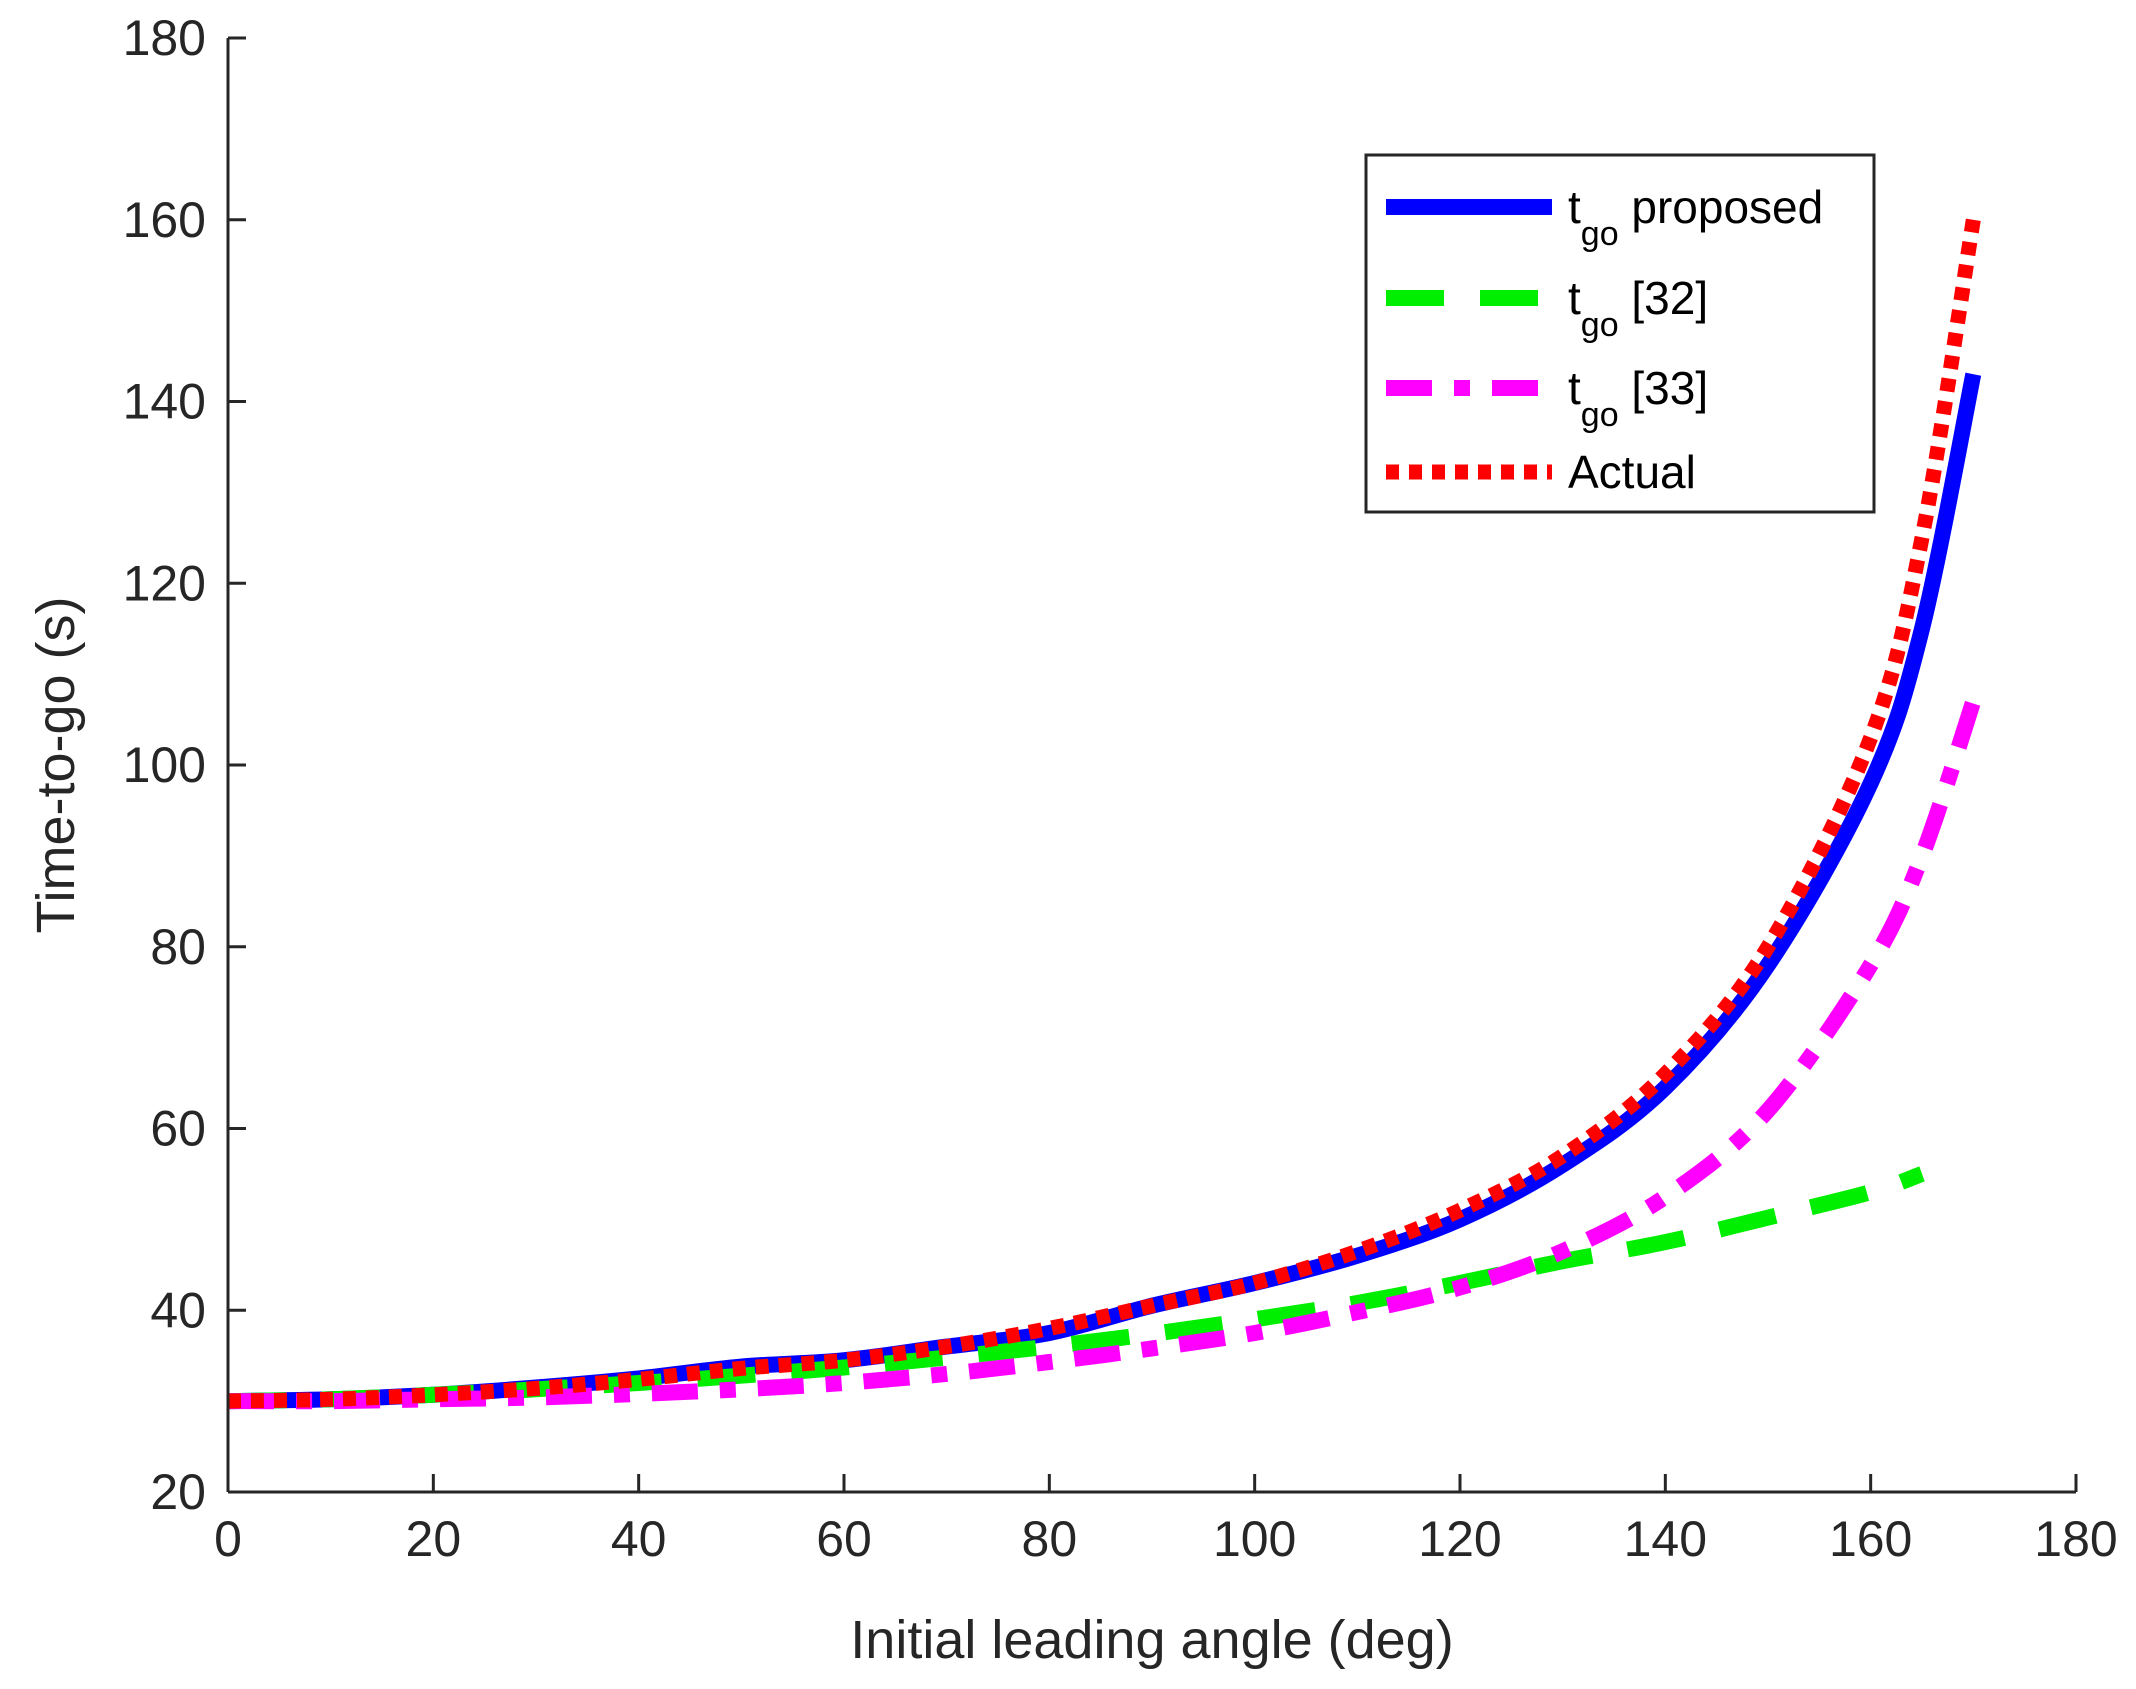 The width and height of the screenshot is (2136, 1689). I want to click on y-axis-label: Time-to-go (s), so click(56, 764).